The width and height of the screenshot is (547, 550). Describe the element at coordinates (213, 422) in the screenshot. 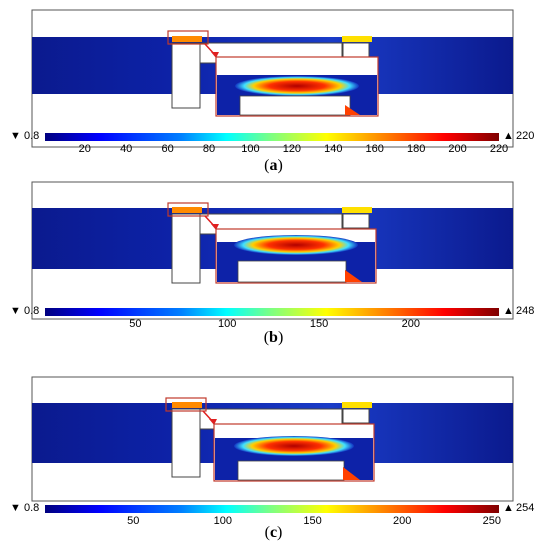

I see `zoom-arrowhead-c` at that location.